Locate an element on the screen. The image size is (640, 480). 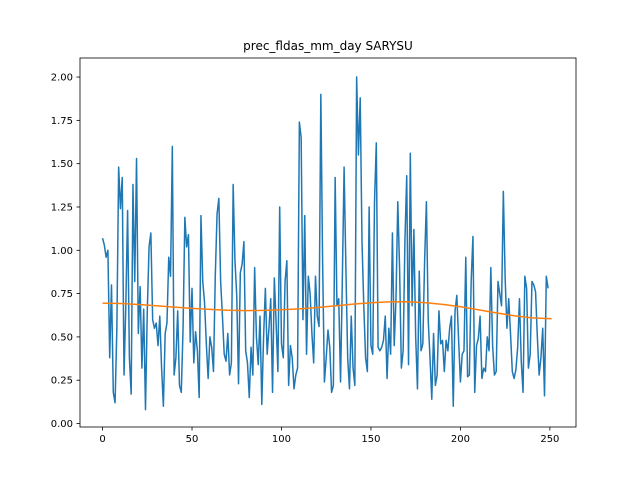
y-tick-label: 0.50 is located at coordinates (62, 337).